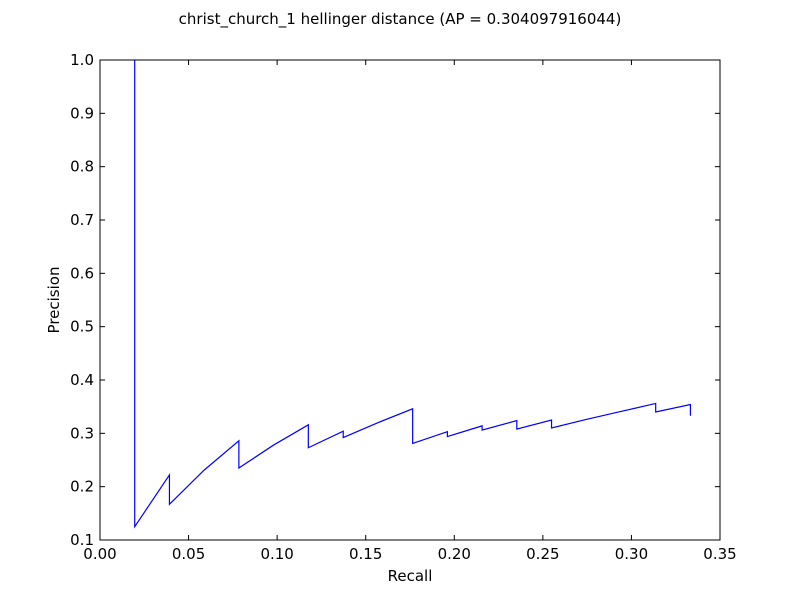  What do you see at coordinates (188, 554) in the screenshot?
I see `x-tick-label: 0.05` at bounding box center [188, 554].